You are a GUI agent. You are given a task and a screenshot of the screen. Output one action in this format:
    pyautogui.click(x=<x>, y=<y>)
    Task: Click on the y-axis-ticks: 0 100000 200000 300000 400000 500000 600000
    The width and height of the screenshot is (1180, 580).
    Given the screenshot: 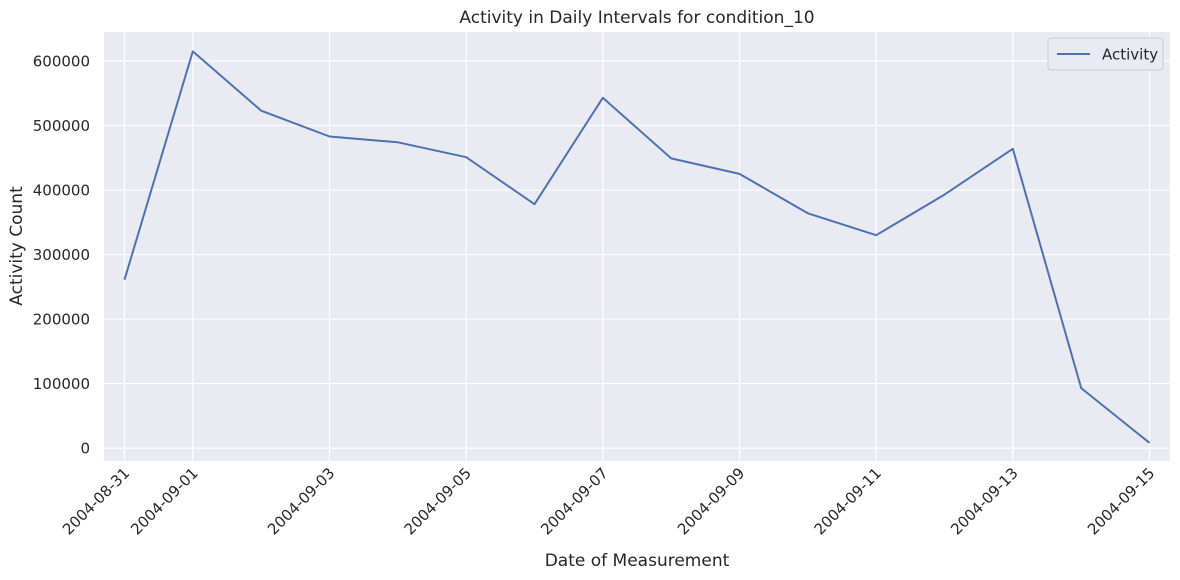 What is the action you would take?
    pyautogui.click(x=61, y=255)
    